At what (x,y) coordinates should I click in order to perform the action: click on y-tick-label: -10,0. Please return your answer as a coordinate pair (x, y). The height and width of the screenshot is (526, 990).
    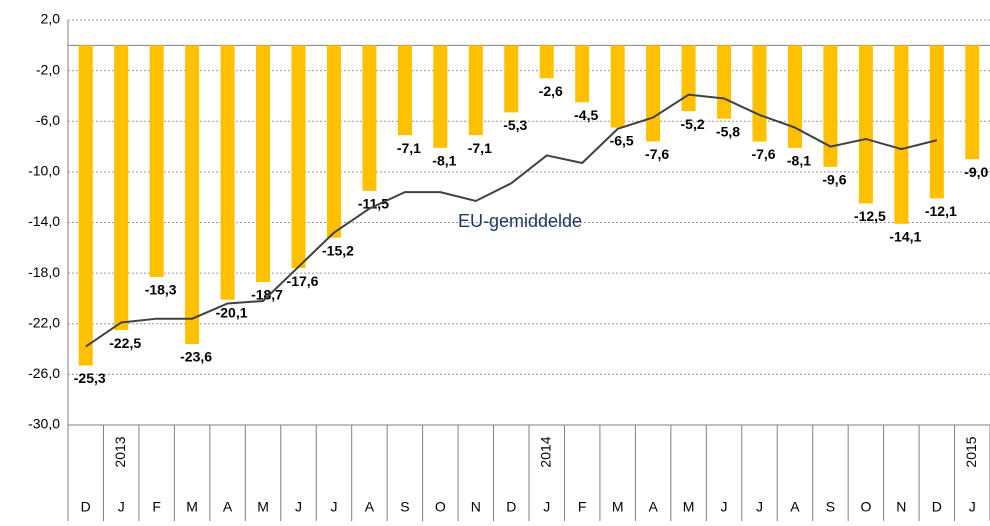
    Looking at the image, I should click on (44, 171).